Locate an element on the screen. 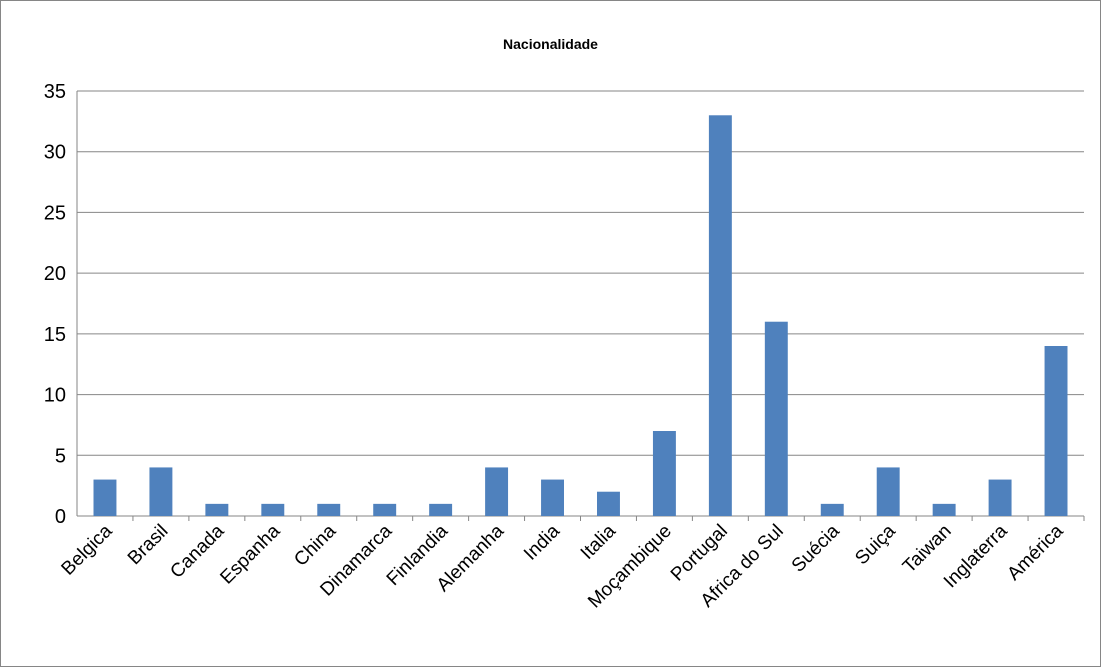  y-tick-label: 35 is located at coordinates (55, 92).